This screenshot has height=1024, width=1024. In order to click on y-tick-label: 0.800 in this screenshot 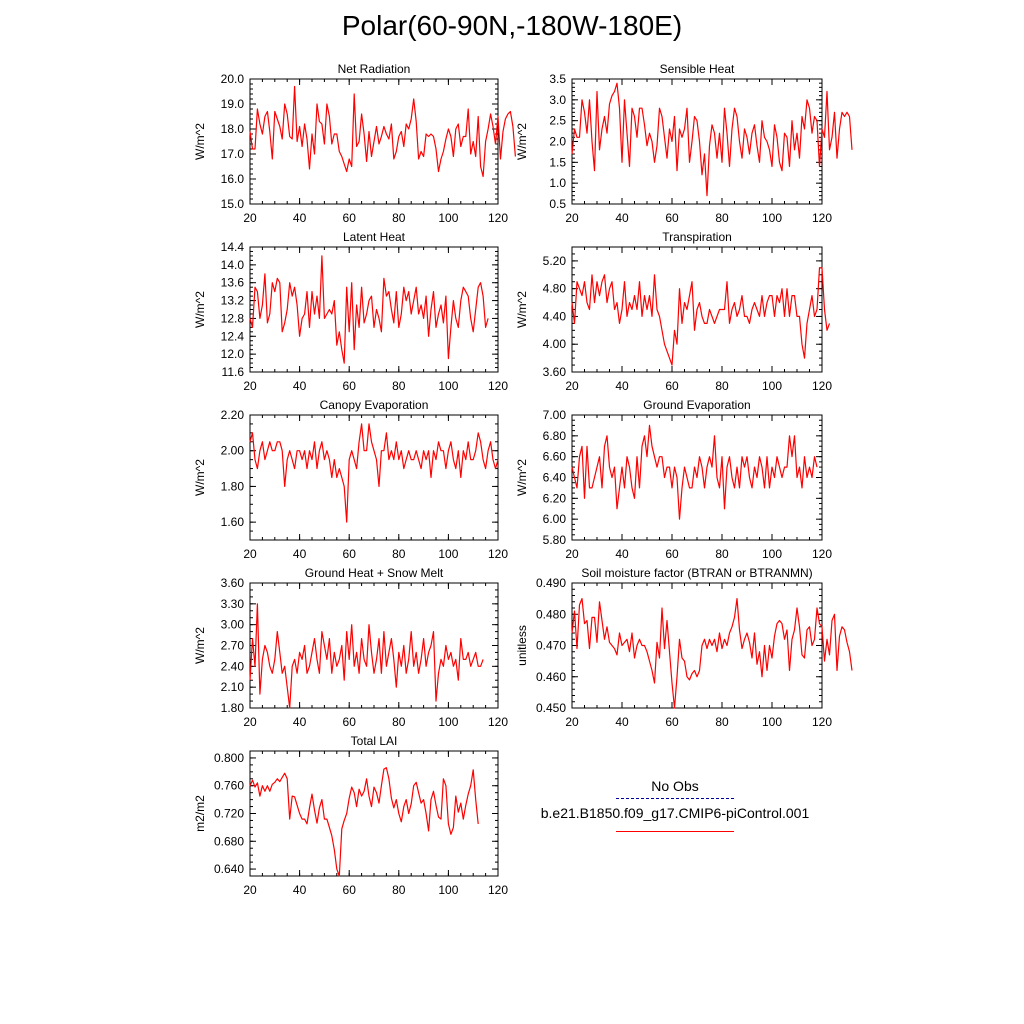, I will do `click(229, 758)`.